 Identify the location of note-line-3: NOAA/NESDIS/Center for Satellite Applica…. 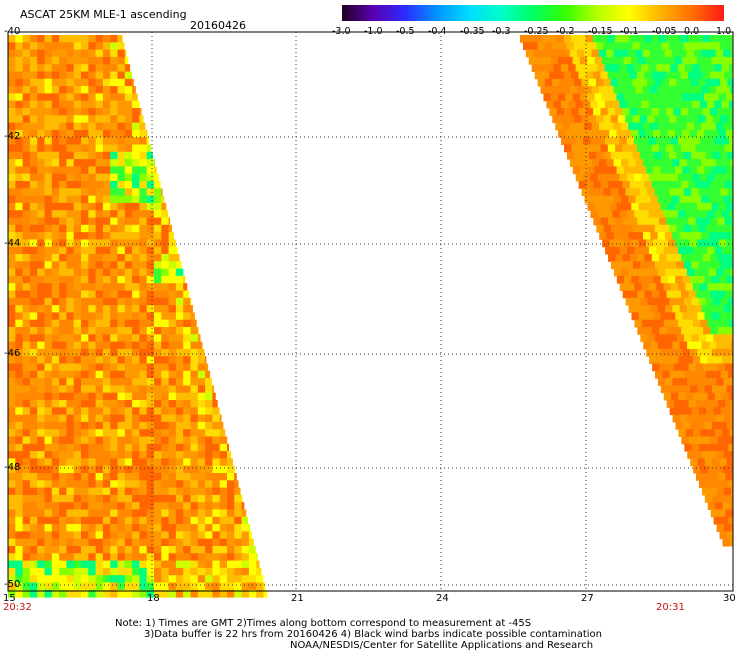
(442, 645).